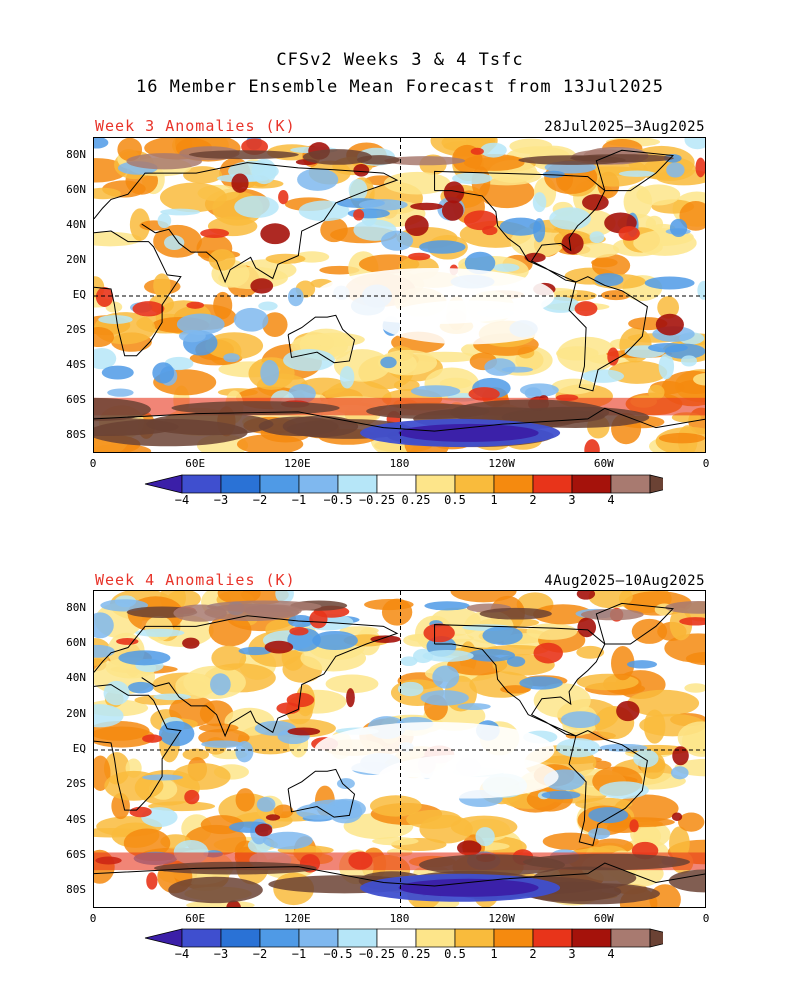  Describe the element at coordinates (624, 581) in the screenshot. I see `week4-dates: 4Aug2025—10Aug2025` at that location.